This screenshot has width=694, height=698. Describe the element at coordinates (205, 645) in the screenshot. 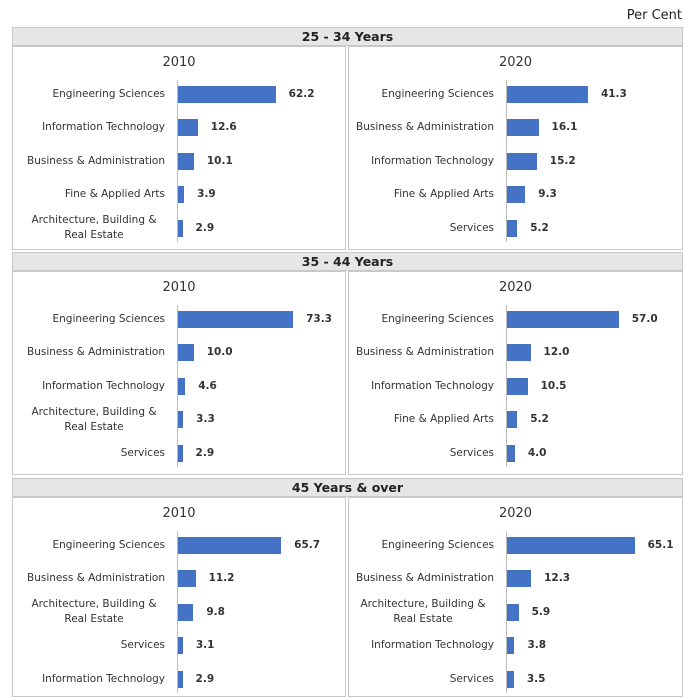

I see `value-label: 3.1` at that location.